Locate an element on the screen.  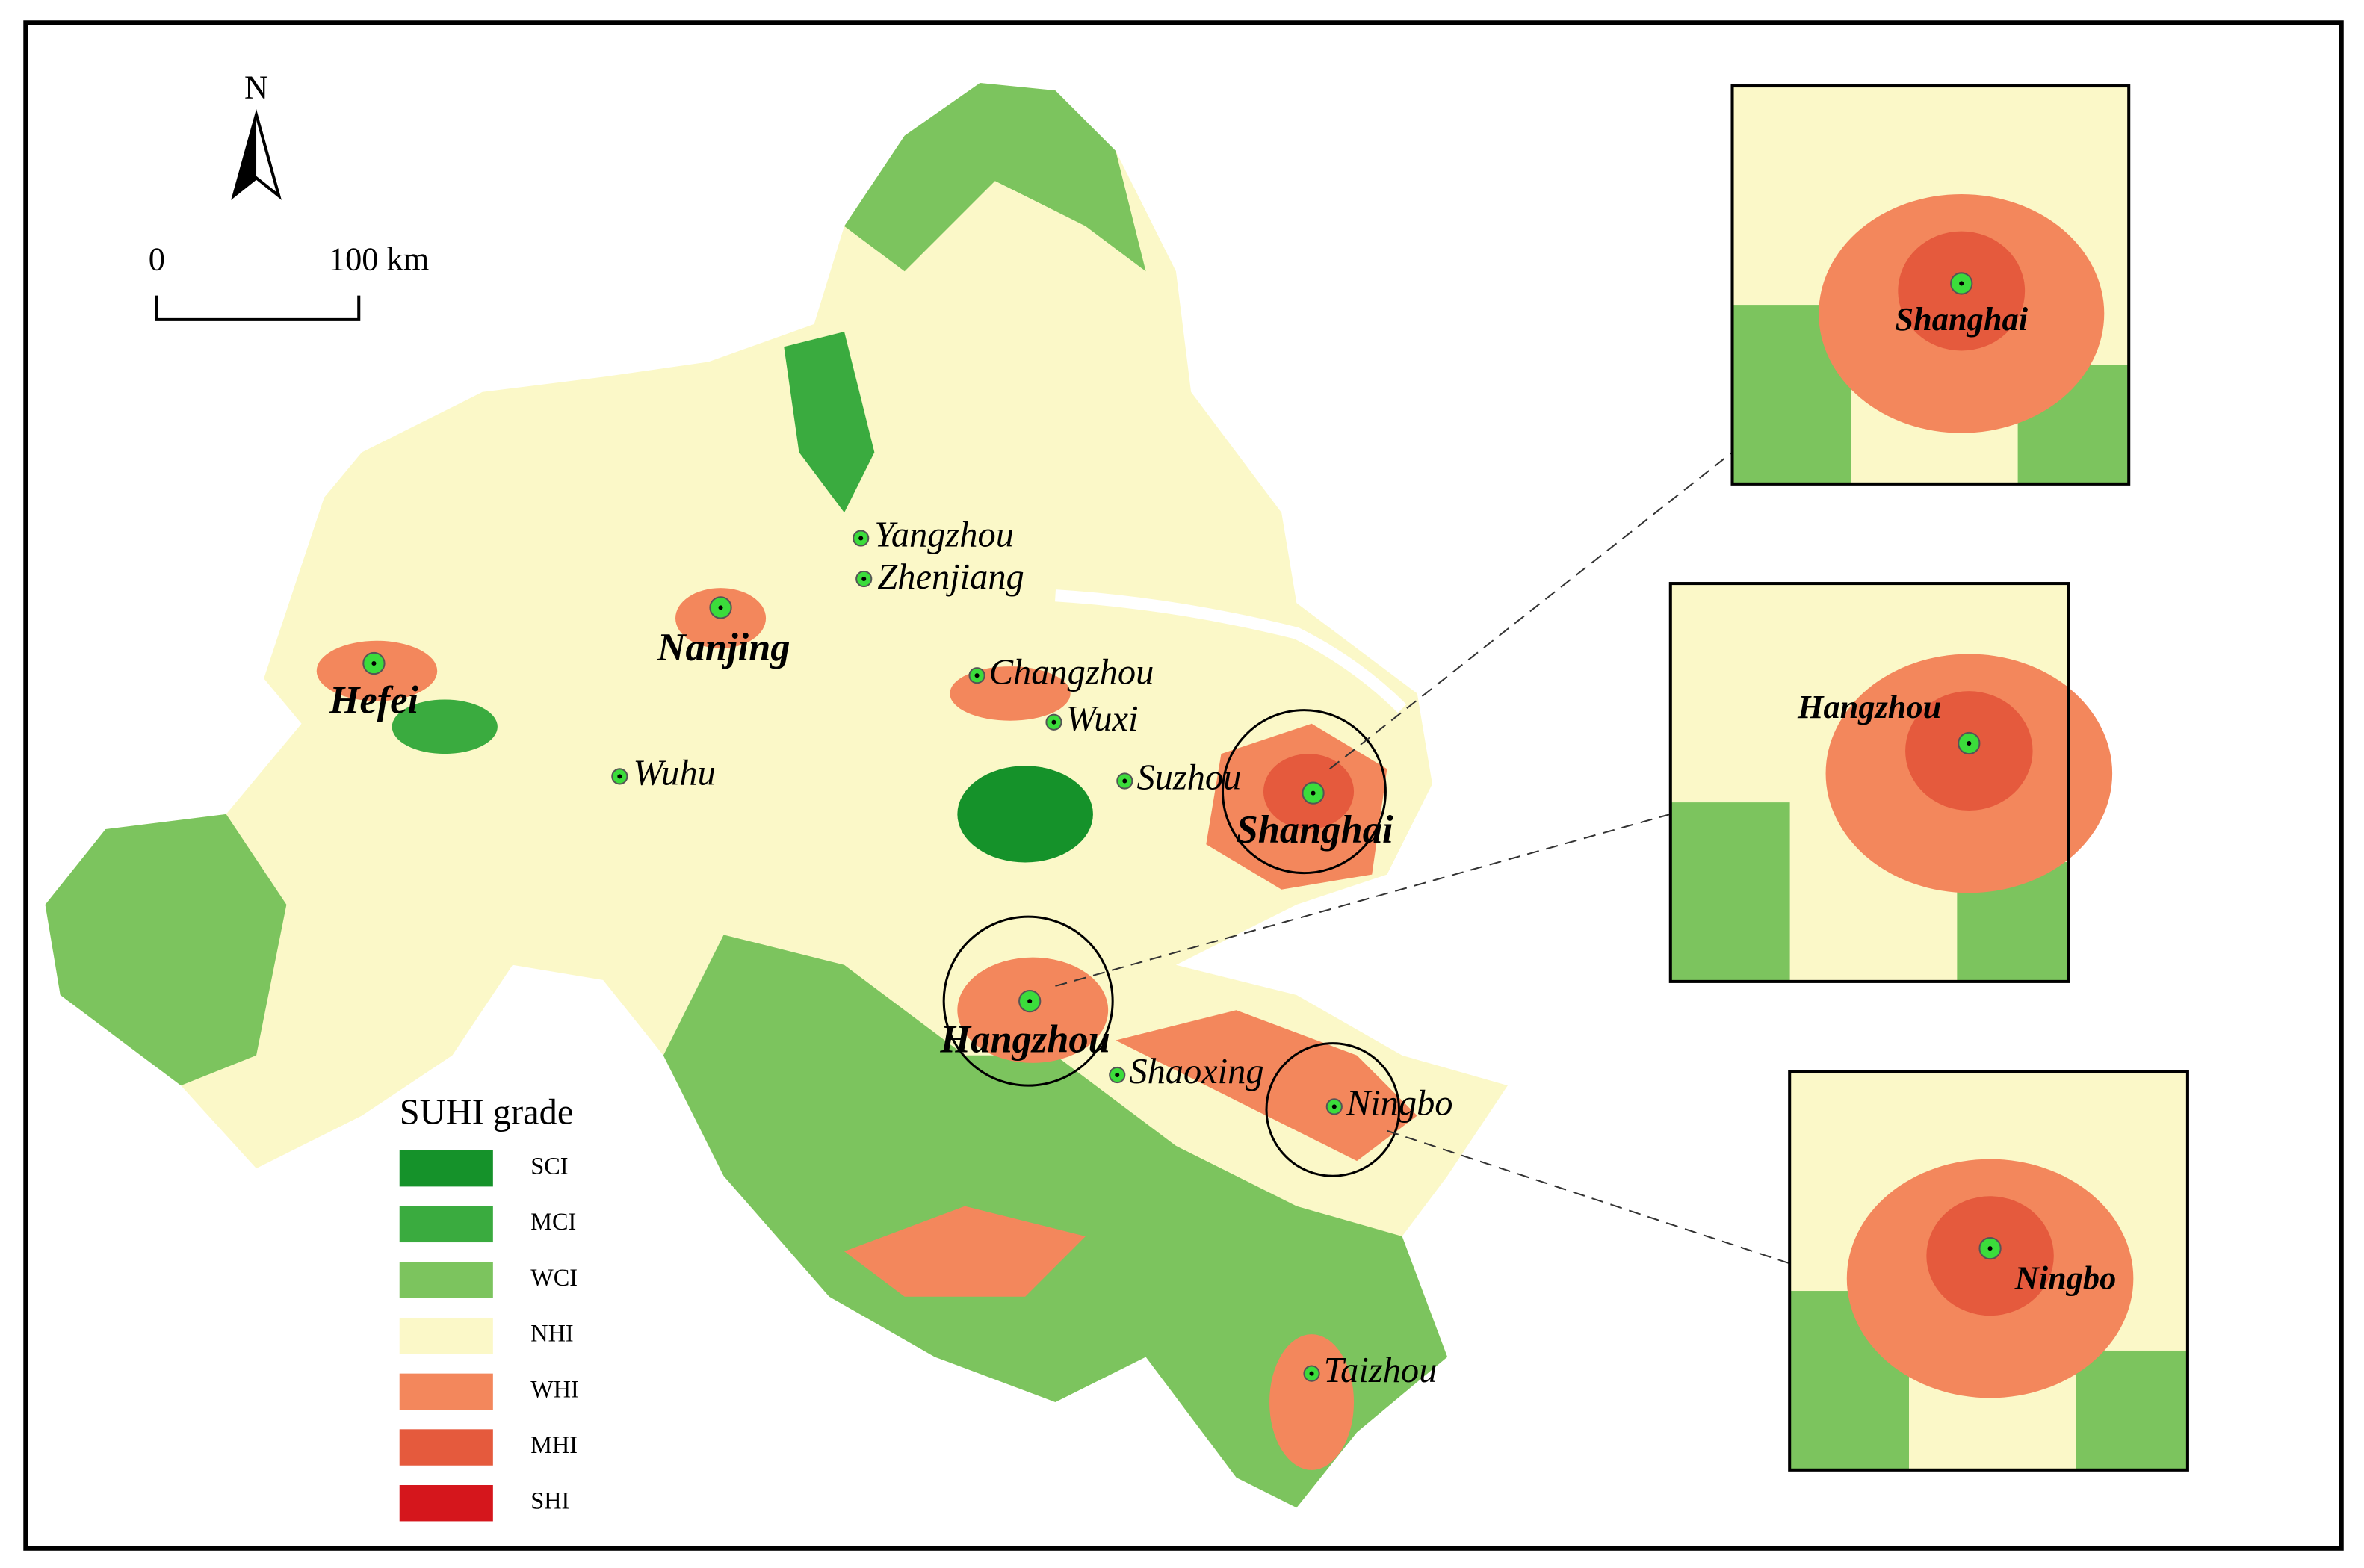
inset-label: Shanghai is located at coordinates (1961, 319).